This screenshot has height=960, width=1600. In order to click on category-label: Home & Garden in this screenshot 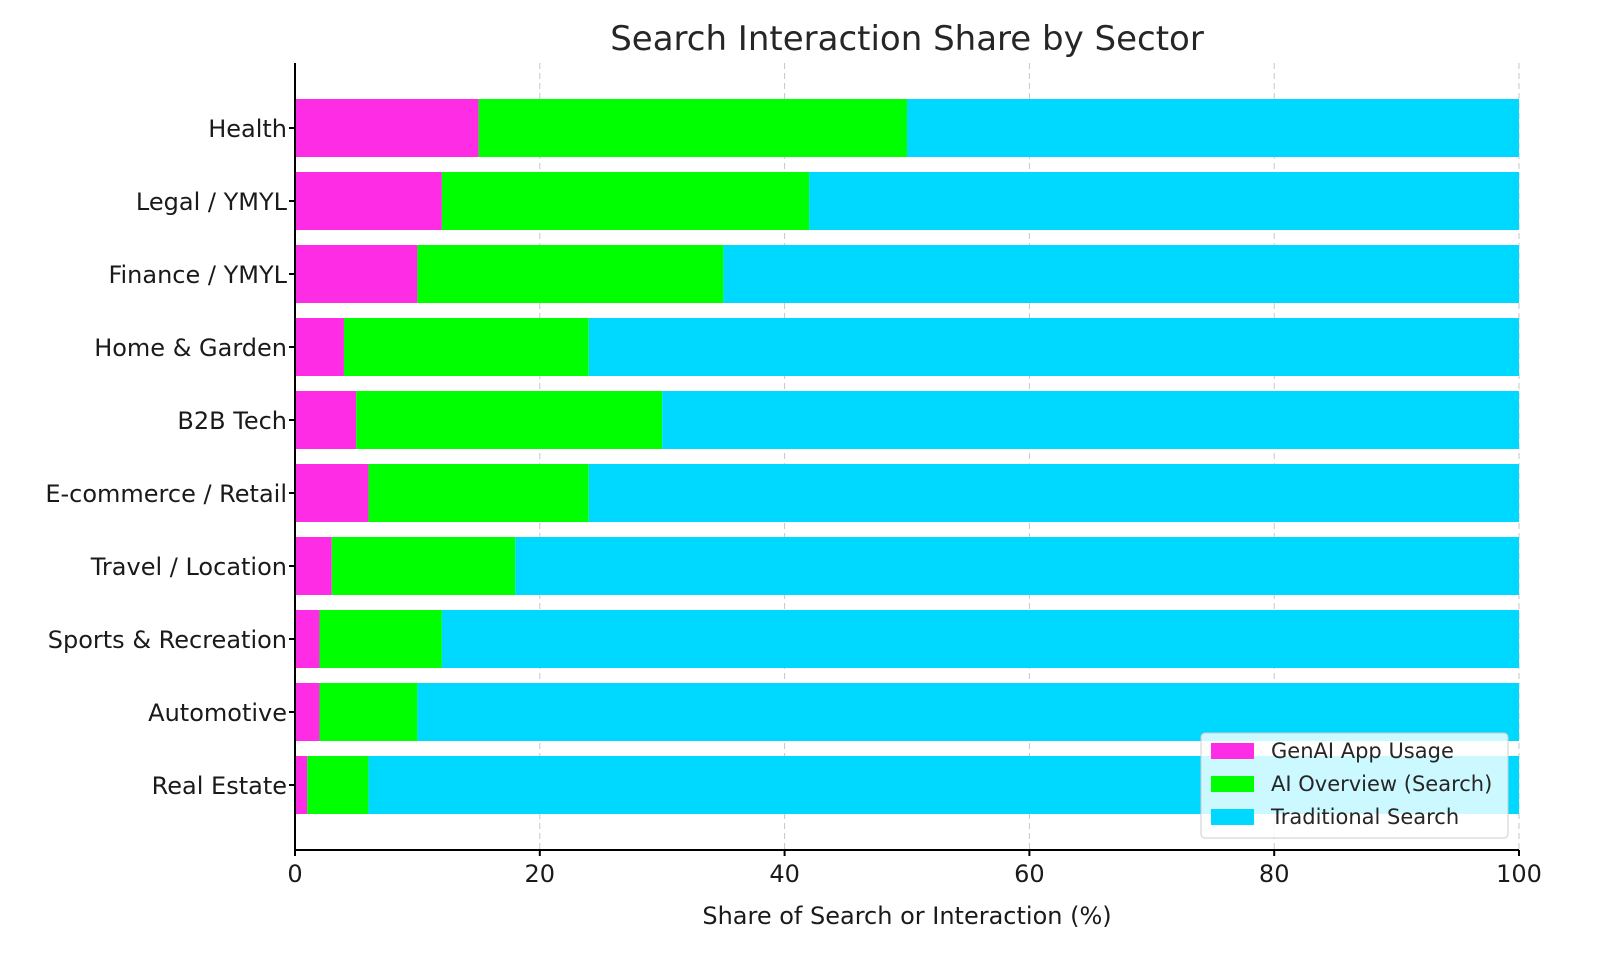, I will do `click(190, 348)`.